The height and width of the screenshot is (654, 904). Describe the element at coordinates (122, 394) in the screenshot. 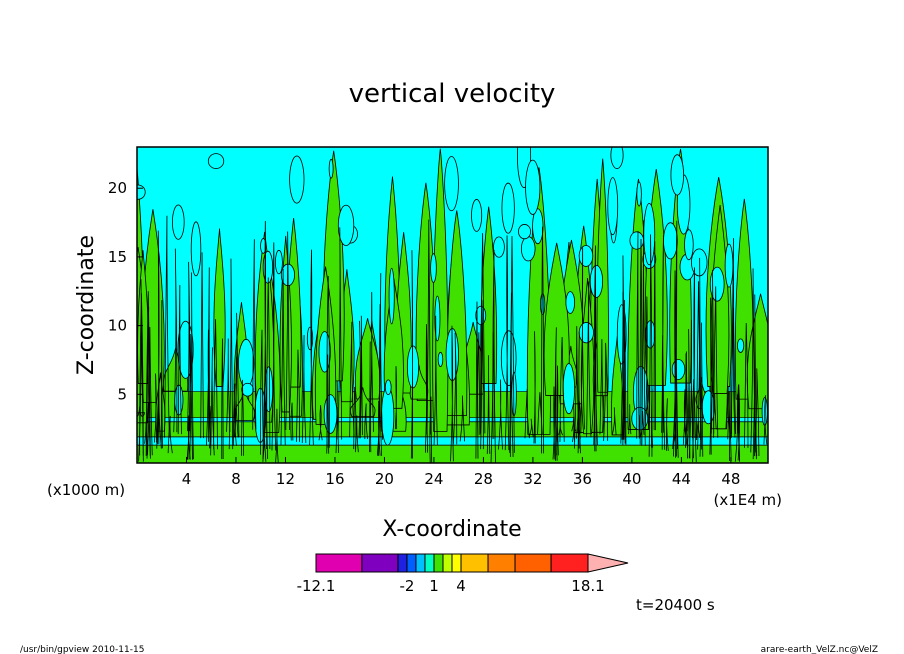

I see `y-tick-label: 5` at that location.